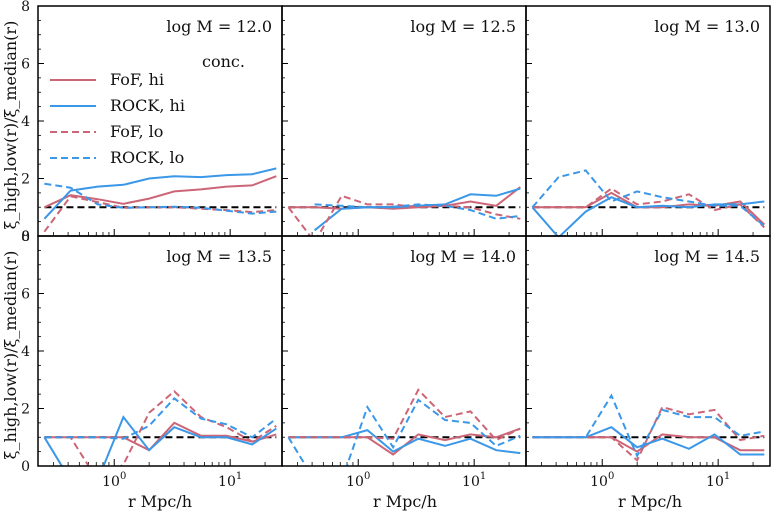 Image resolution: width=772 pixels, height=514 pixels. I want to click on x-axis-label-3: r Mpc/h, so click(650, 501).